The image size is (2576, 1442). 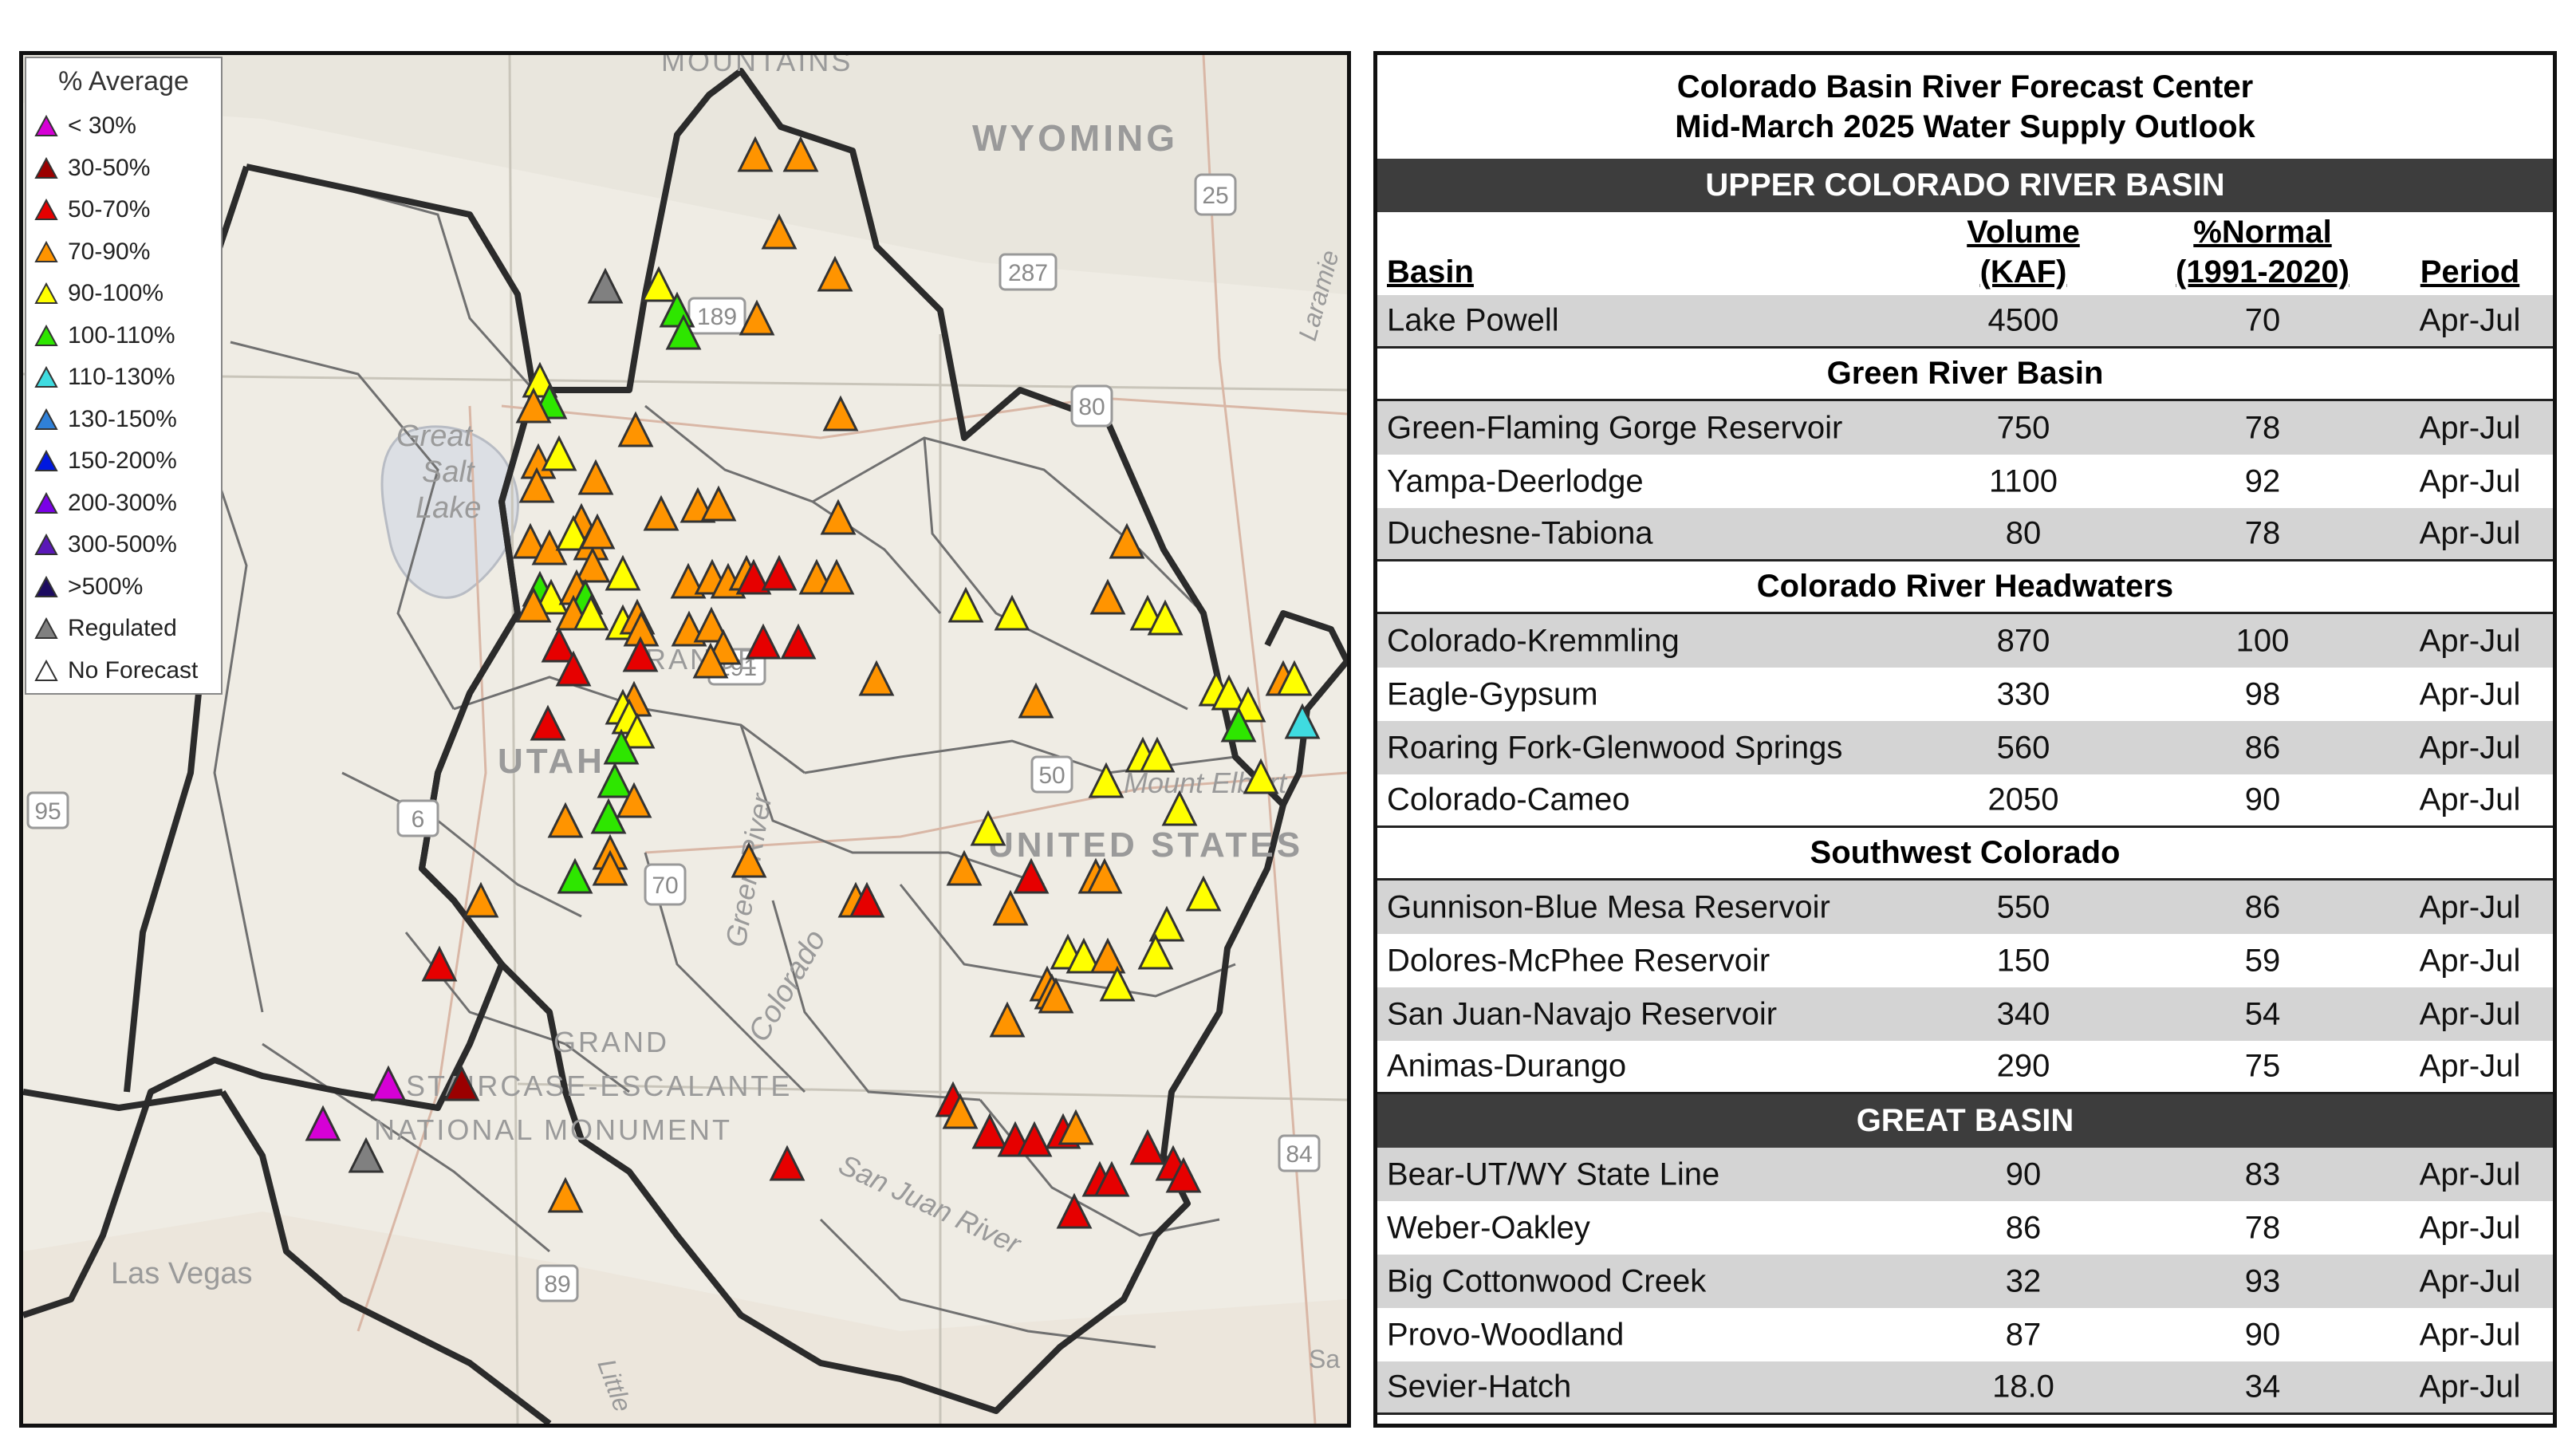 I want to click on cell-volume: 80, so click(x=2023, y=533).